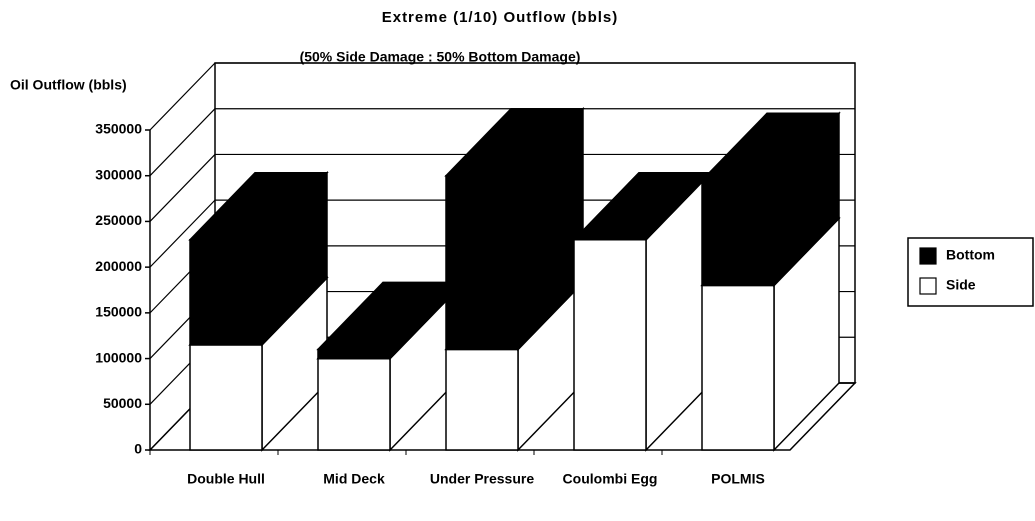  What do you see at coordinates (118, 312) in the screenshot?
I see `y-tick-label: 150000` at bounding box center [118, 312].